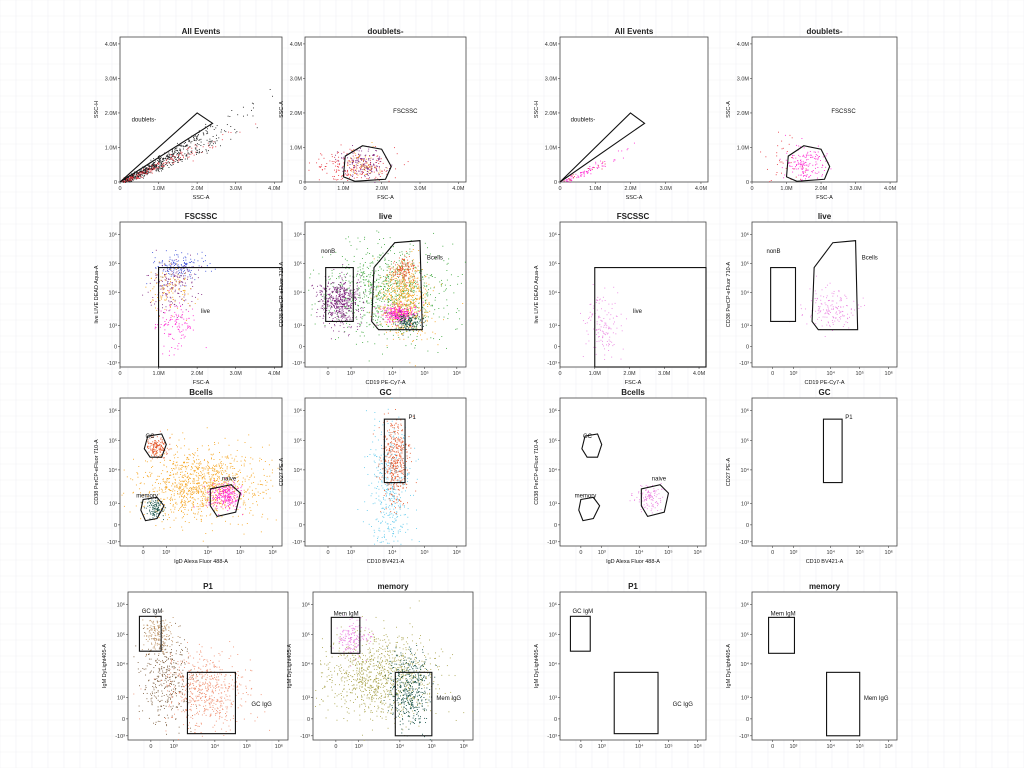  Describe the element at coordinates (339, 294) in the screenshot. I see `gate-nonb` at that location.